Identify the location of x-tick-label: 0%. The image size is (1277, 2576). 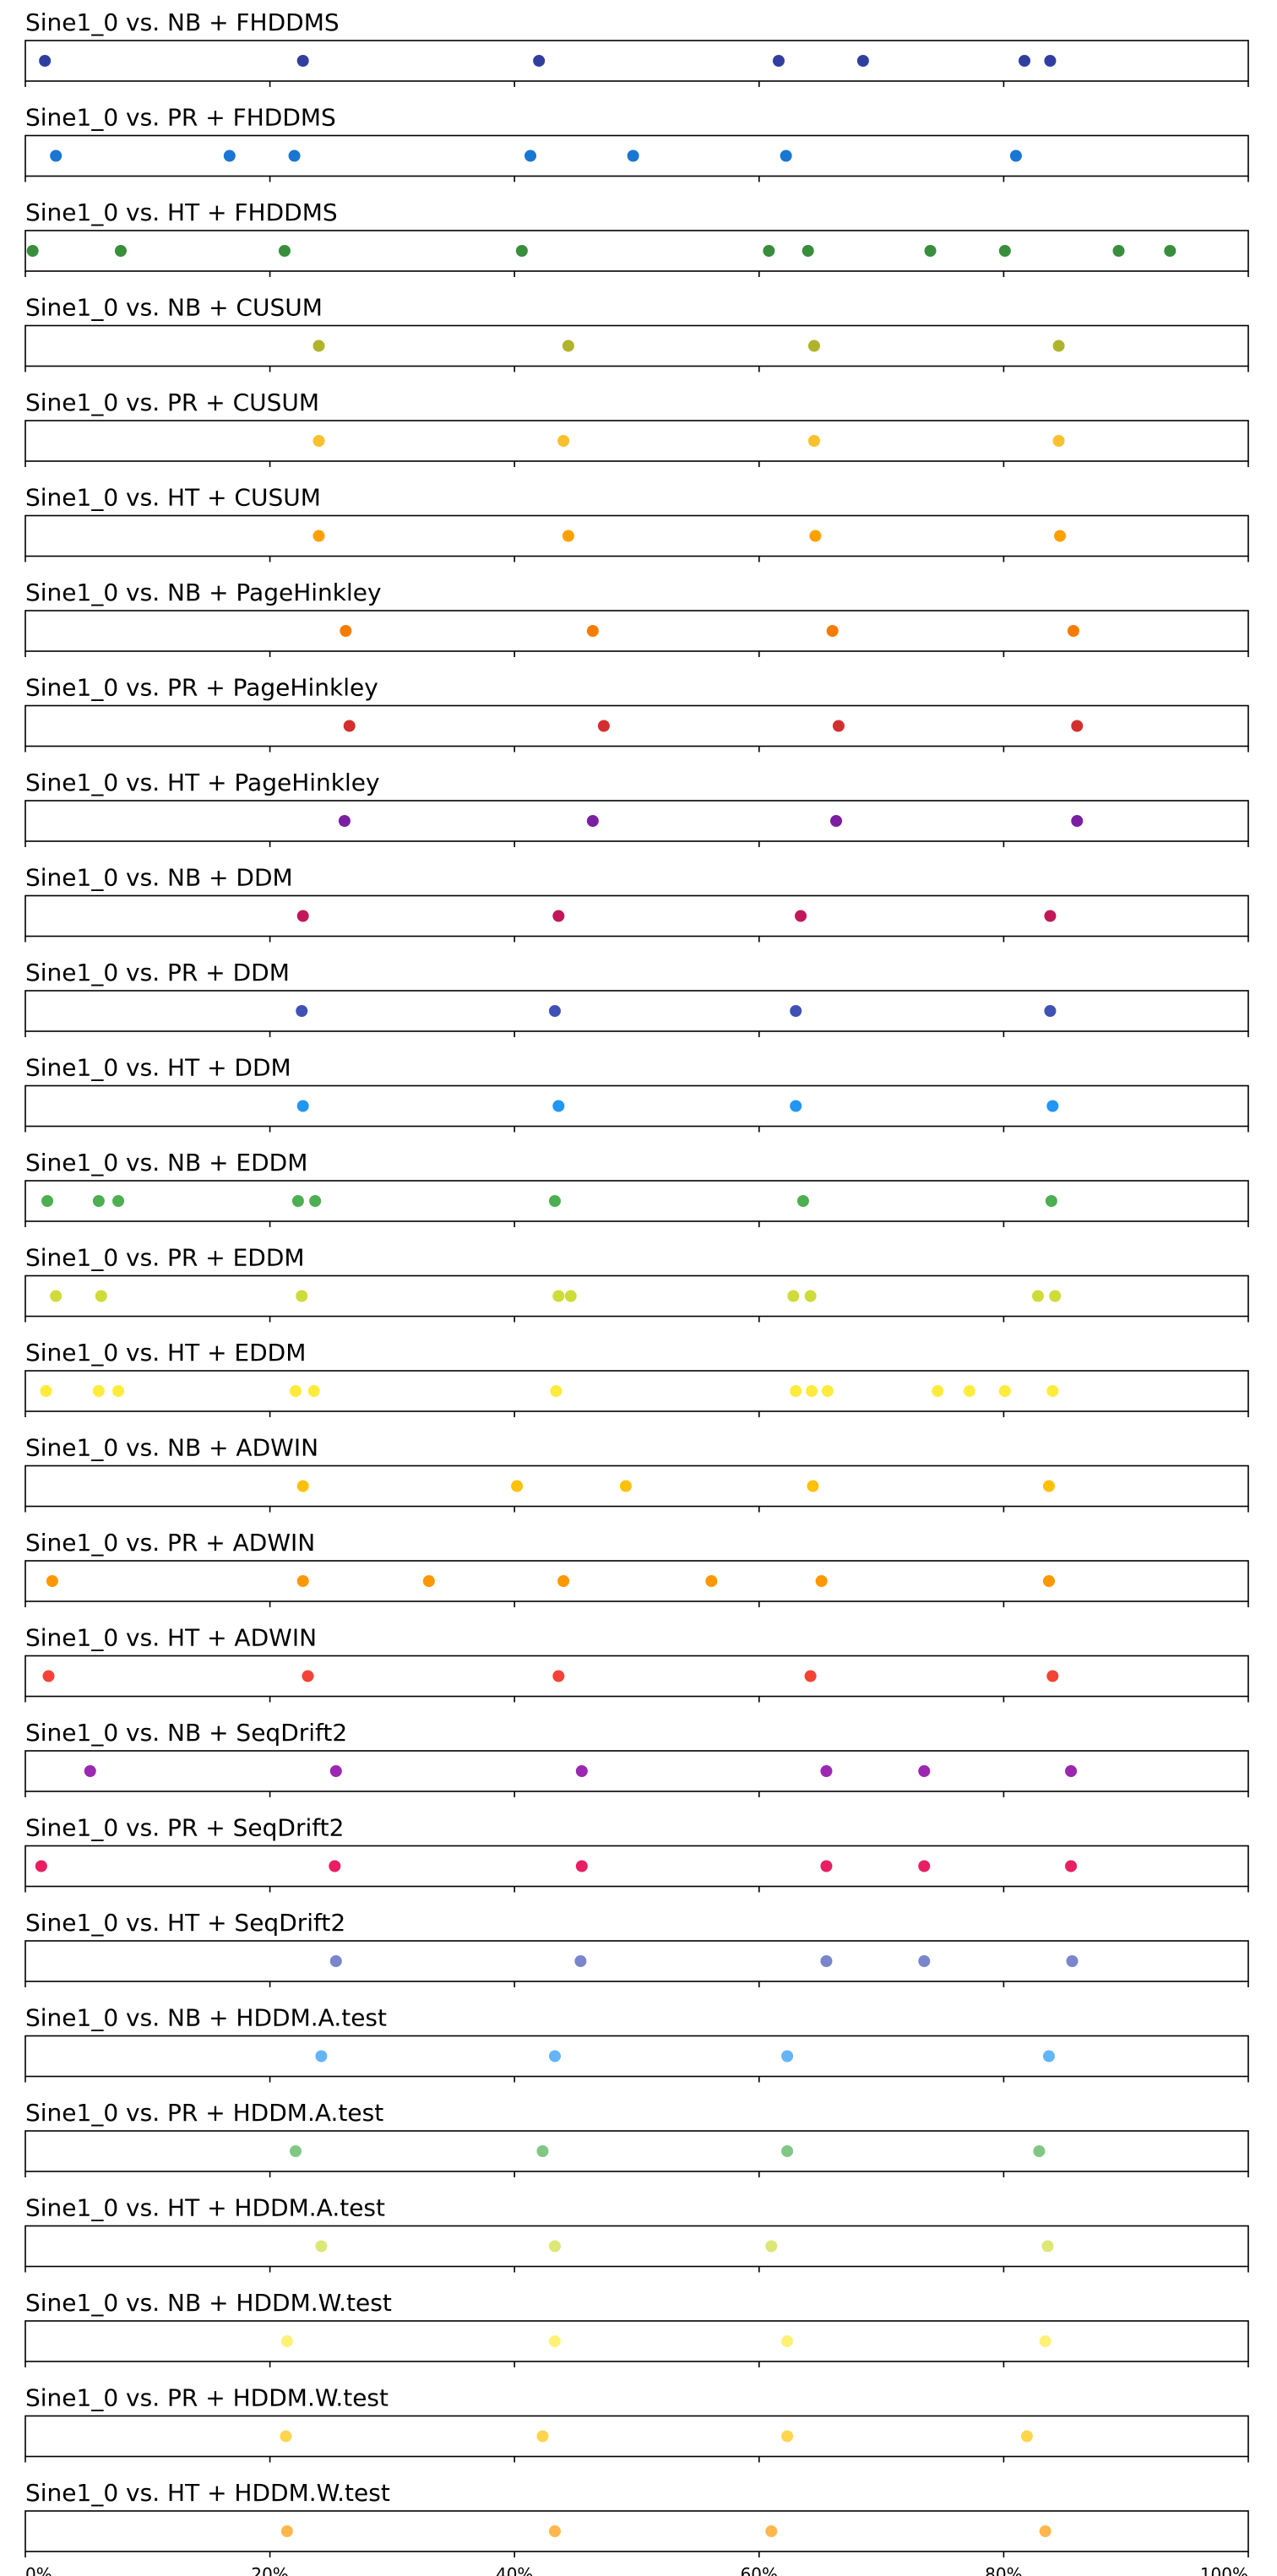
(38, 2570).